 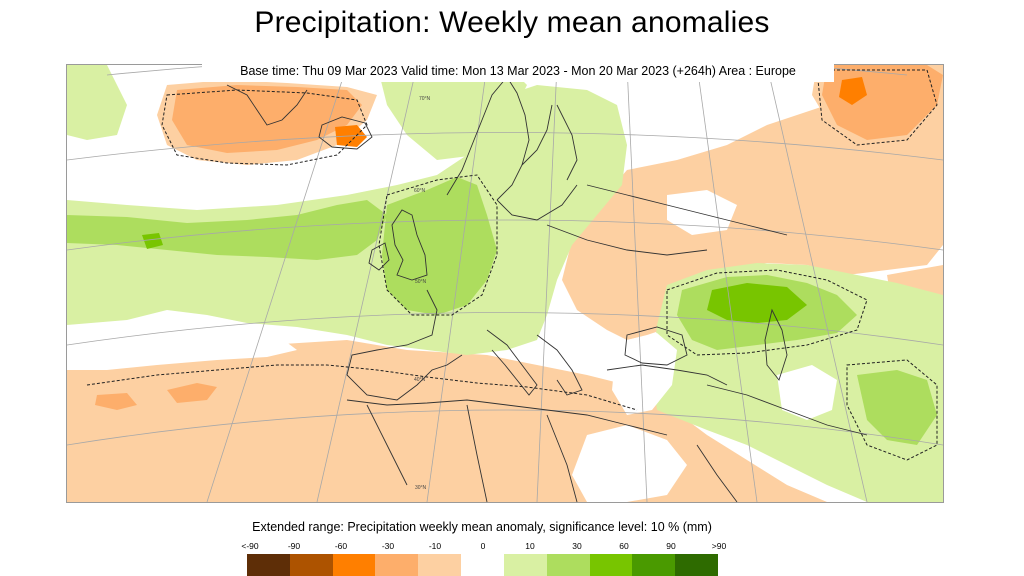 What do you see at coordinates (294, 546) in the screenshot?
I see `legend-tick: -90` at bounding box center [294, 546].